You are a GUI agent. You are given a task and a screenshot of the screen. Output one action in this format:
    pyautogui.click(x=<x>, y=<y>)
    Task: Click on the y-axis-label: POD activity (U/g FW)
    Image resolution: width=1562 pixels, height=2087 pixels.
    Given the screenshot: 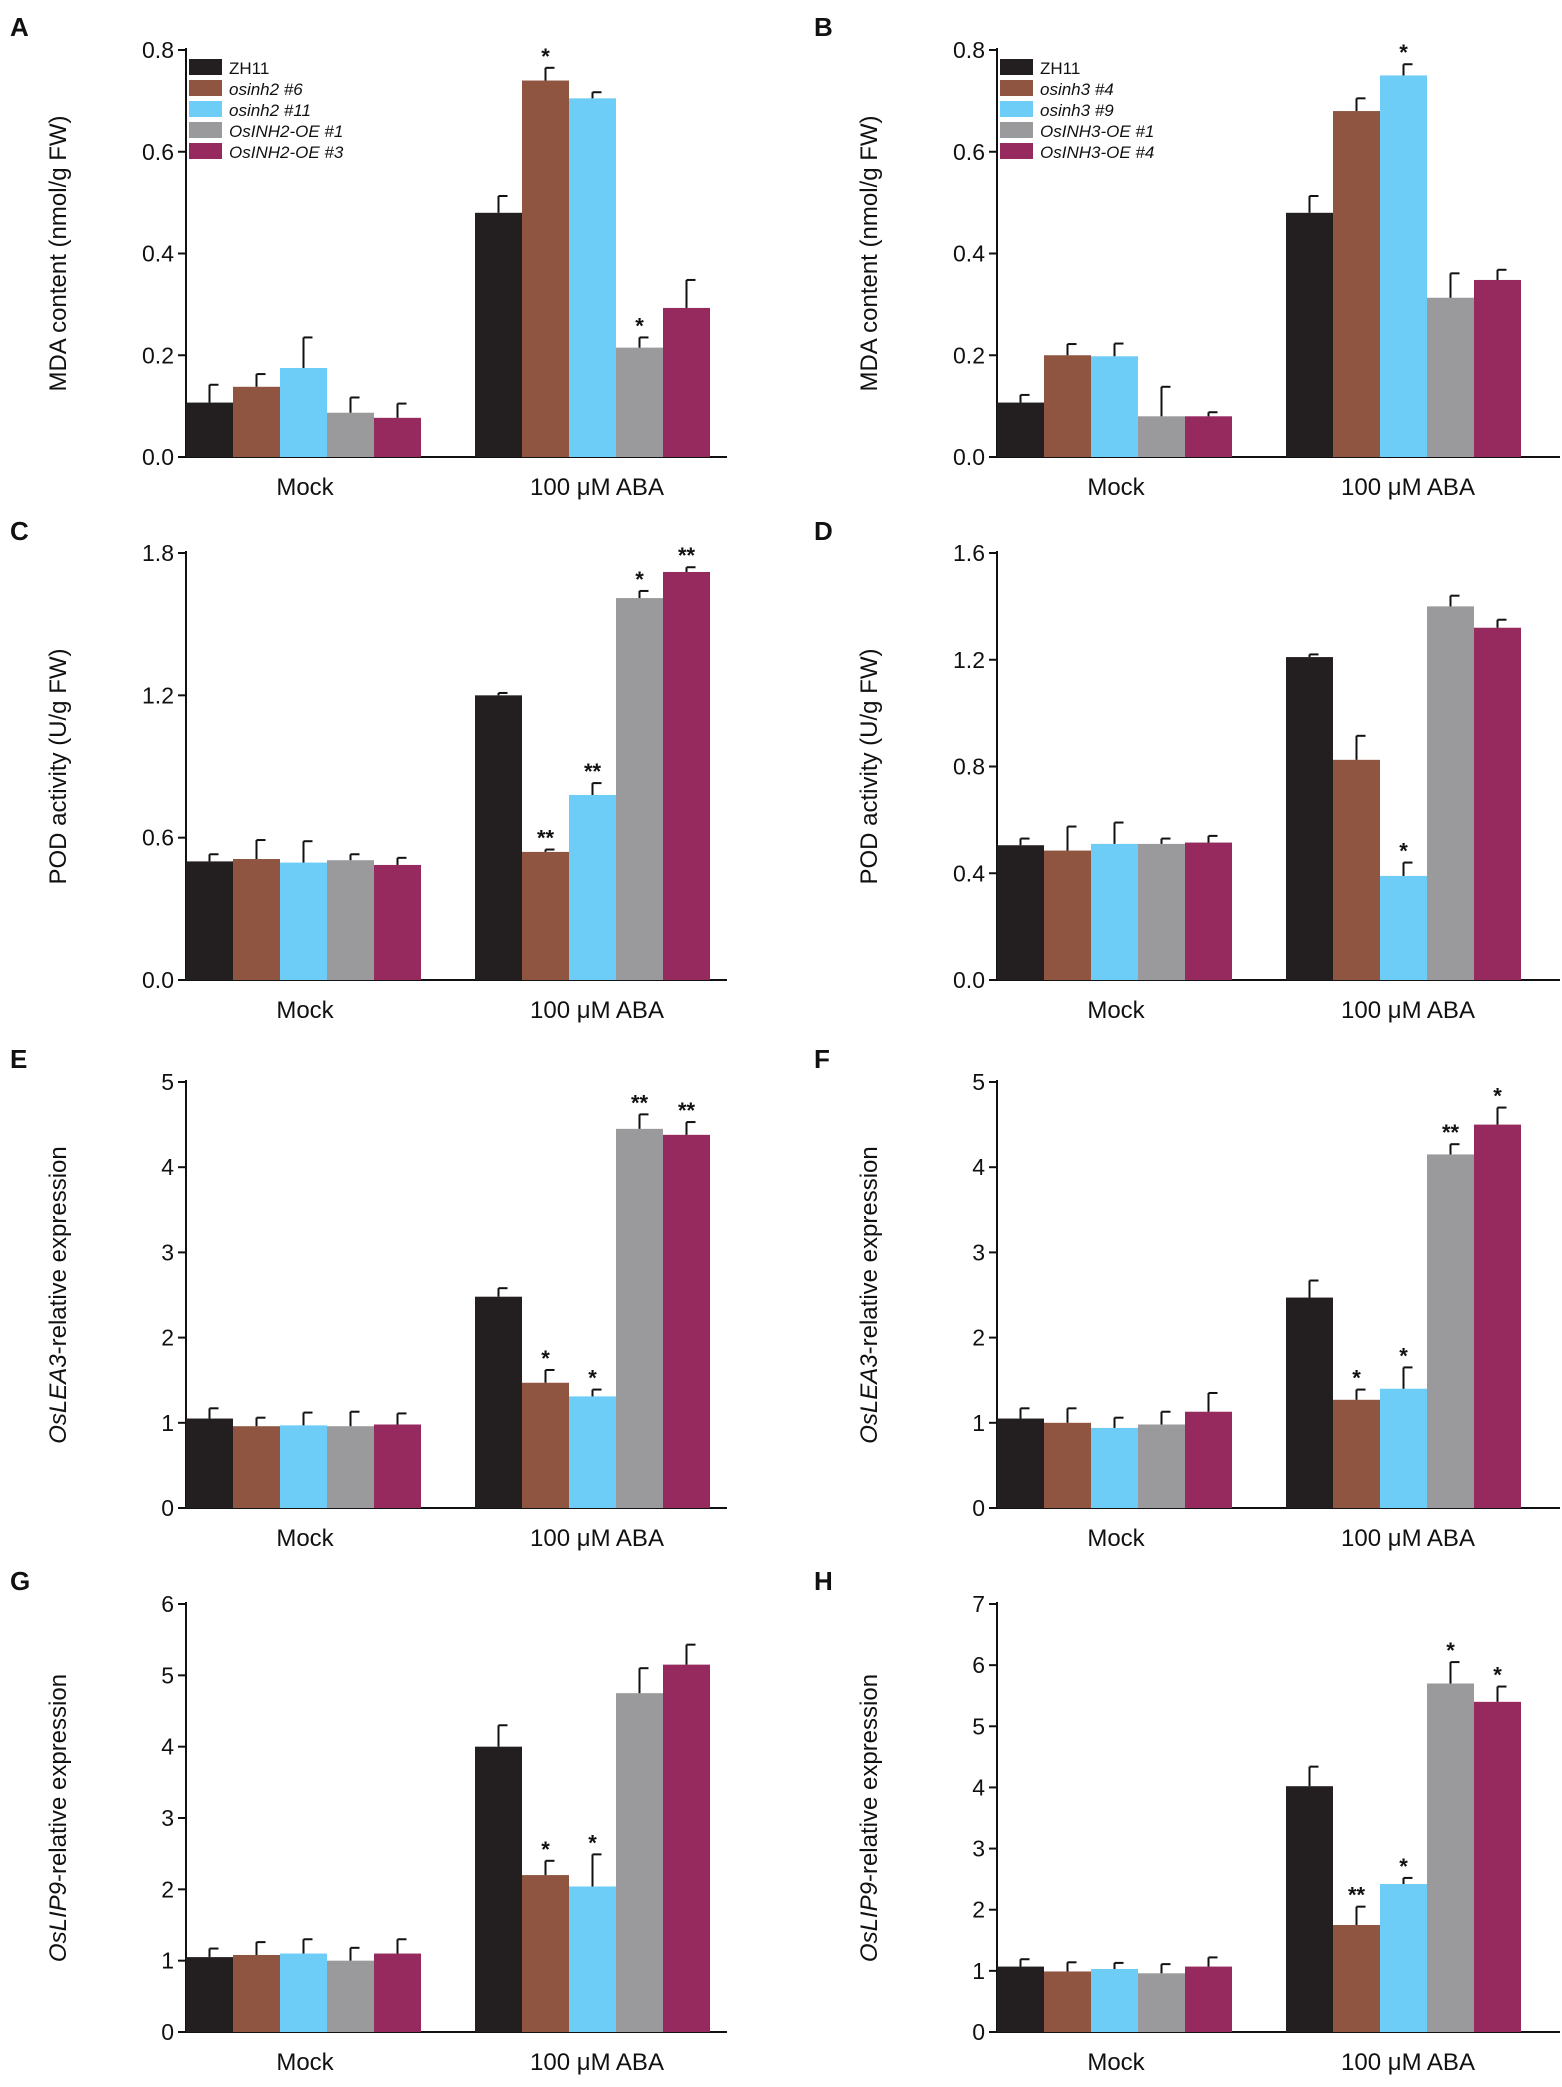 What is the action you would take?
    pyautogui.click(x=58, y=766)
    